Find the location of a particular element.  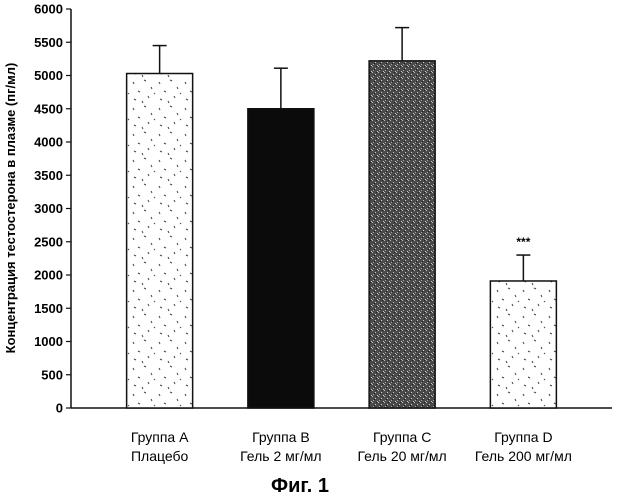

x-tick-label-group: Группа D is located at coordinates (523, 437).